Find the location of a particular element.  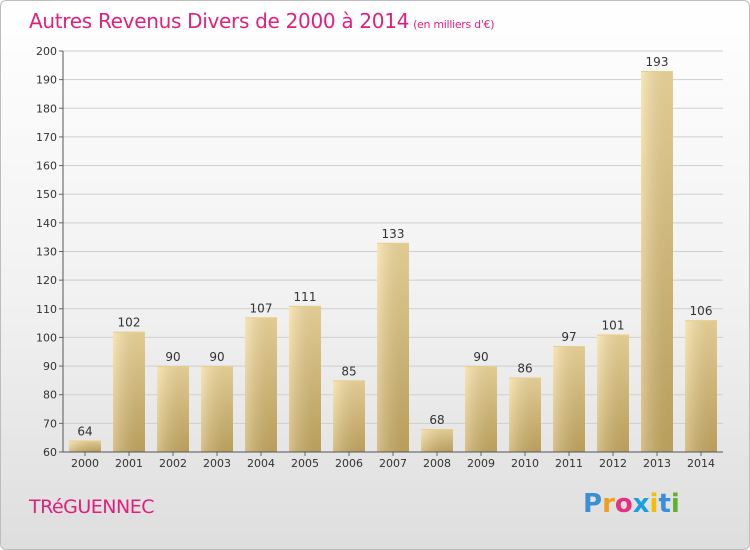

x-tick-label: 2003 is located at coordinates (217, 463).